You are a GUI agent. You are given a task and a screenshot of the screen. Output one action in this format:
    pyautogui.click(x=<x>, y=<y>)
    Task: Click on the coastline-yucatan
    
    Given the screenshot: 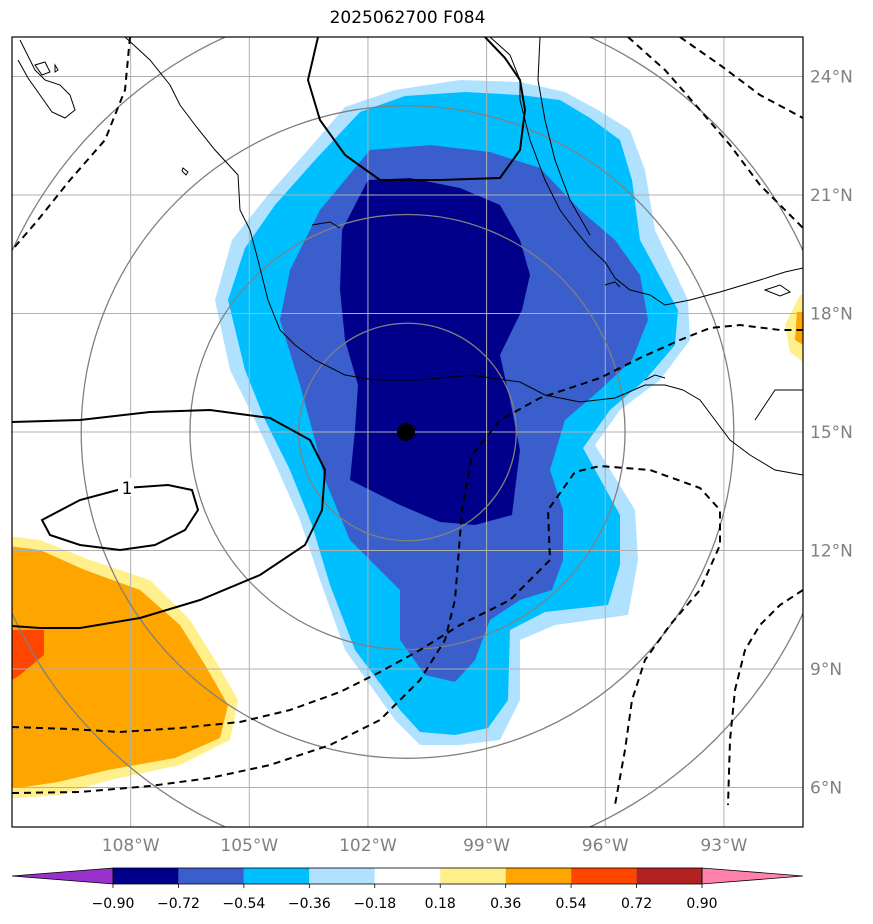 What is the action you would take?
    pyautogui.click(x=564, y=136)
    